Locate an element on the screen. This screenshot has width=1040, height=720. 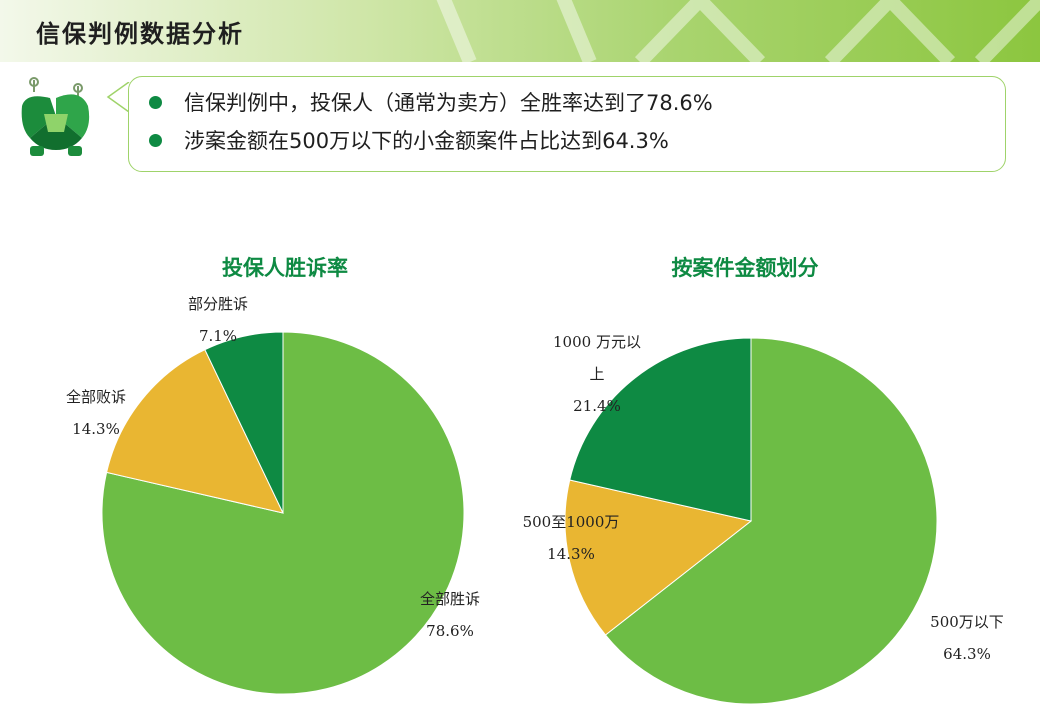
header-bar: 信保判例数据分析 is located at coordinates (520, 31).